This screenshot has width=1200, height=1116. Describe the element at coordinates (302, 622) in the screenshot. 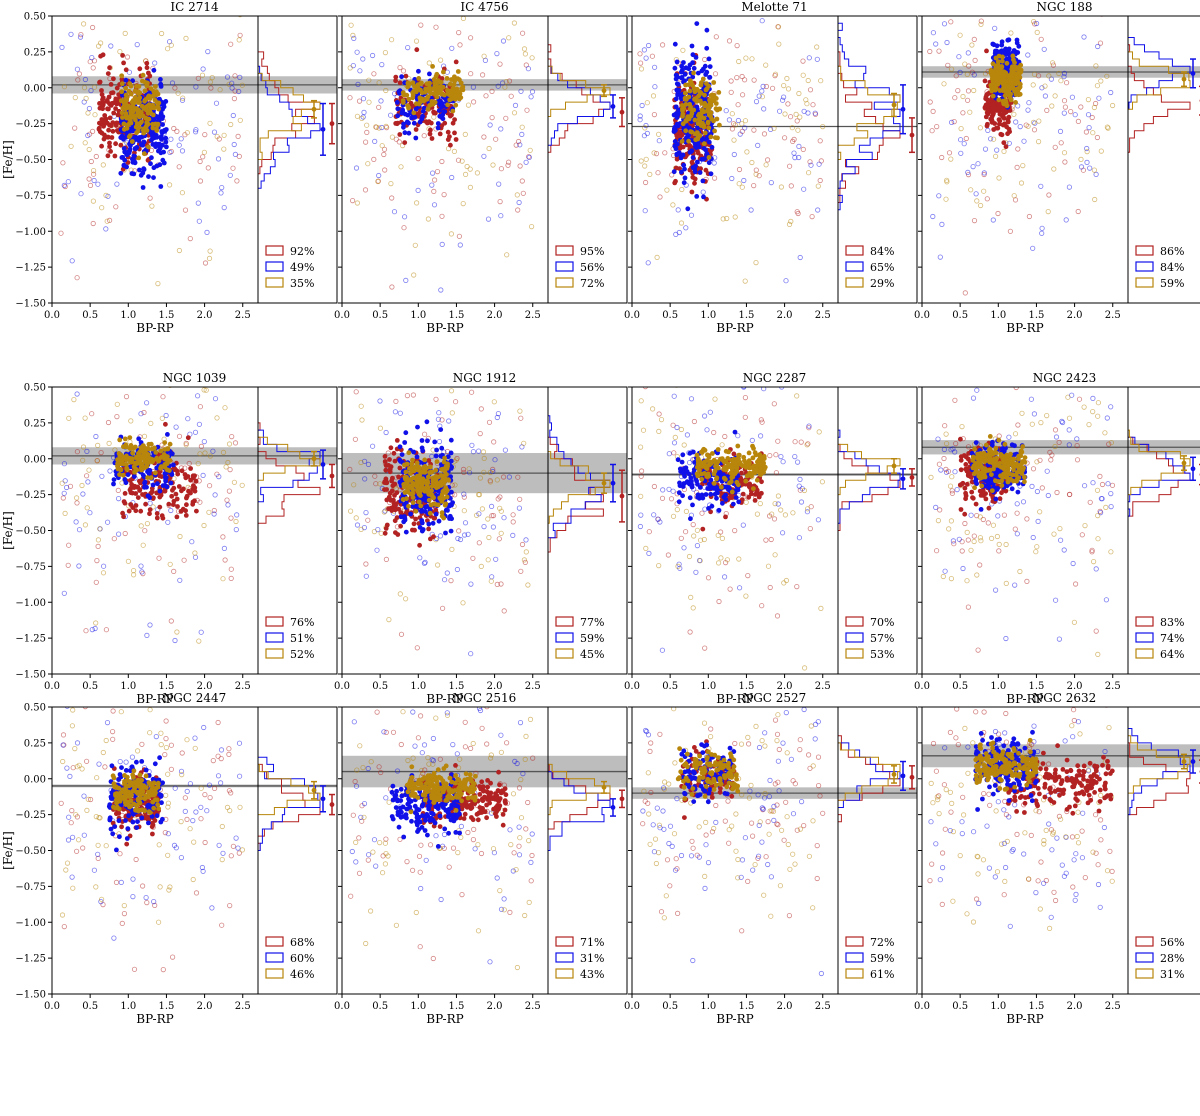

I see `legend-label: 76%` at that location.